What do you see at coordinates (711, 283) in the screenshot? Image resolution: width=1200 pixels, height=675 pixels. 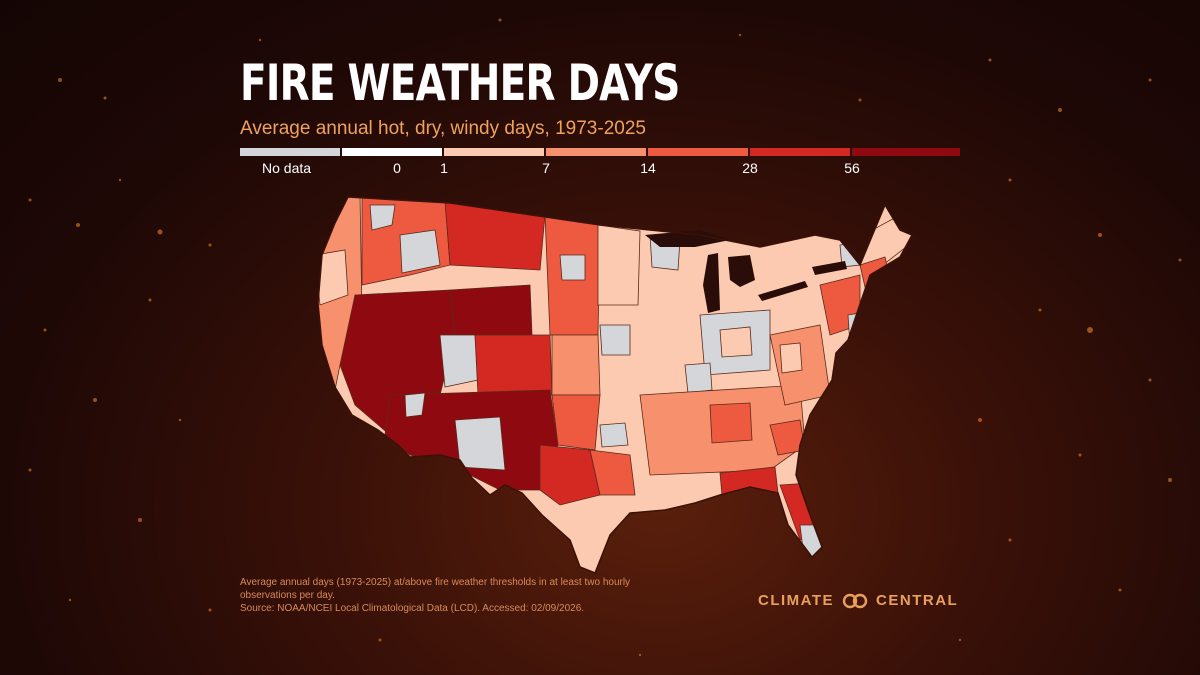 I see `lake-michigan` at bounding box center [711, 283].